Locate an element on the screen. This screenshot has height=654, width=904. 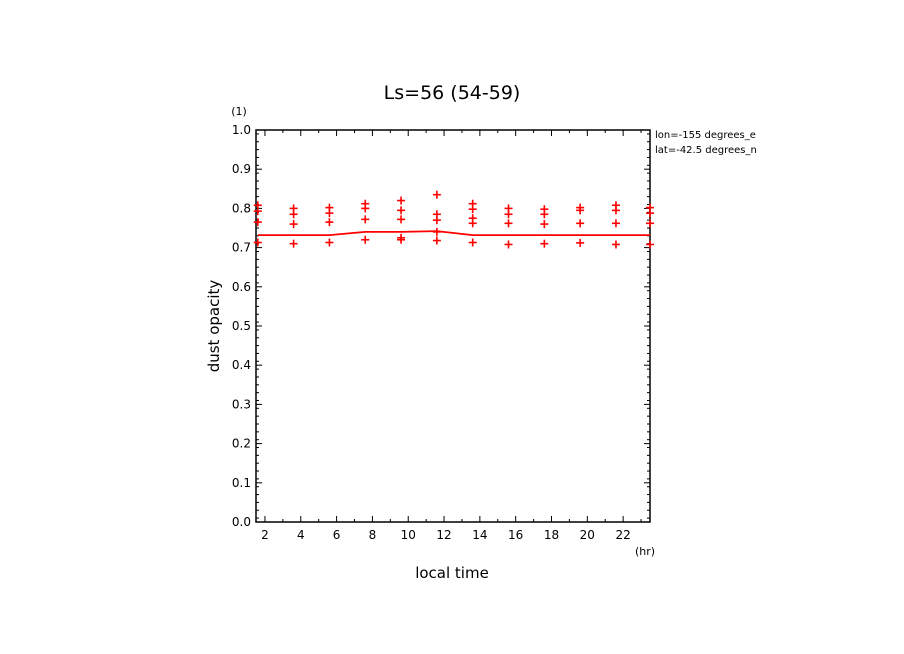
y-tick-label: 0.9 is located at coordinates (241, 169).